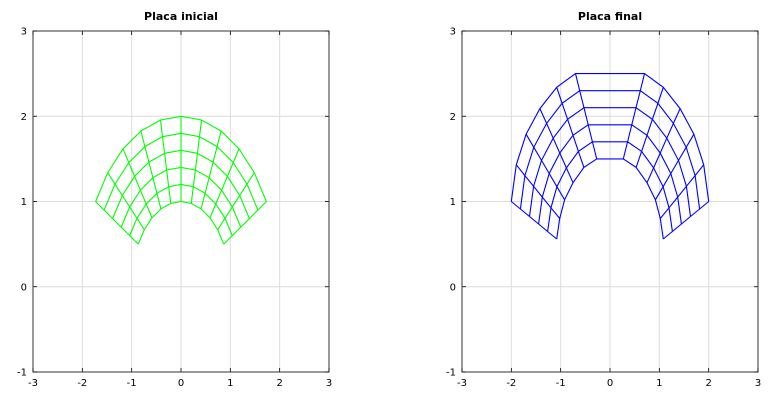 The image size is (783, 405). What do you see at coordinates (610, 16) in the screenshot?
I see `chart-title: Placa final` at bounding box center [610, 16].